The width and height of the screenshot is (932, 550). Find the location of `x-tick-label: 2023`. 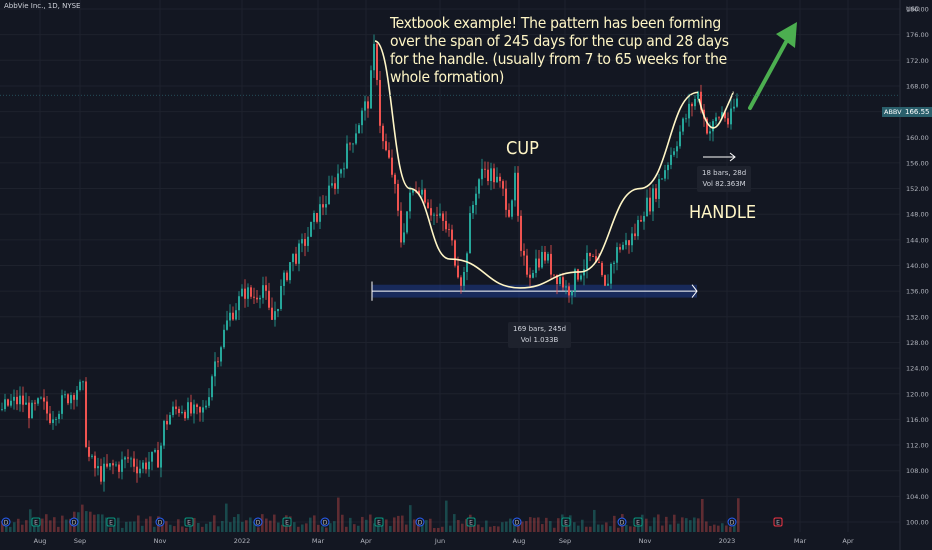

x-tick-label: 2023 is located at coordinates (727, 541).